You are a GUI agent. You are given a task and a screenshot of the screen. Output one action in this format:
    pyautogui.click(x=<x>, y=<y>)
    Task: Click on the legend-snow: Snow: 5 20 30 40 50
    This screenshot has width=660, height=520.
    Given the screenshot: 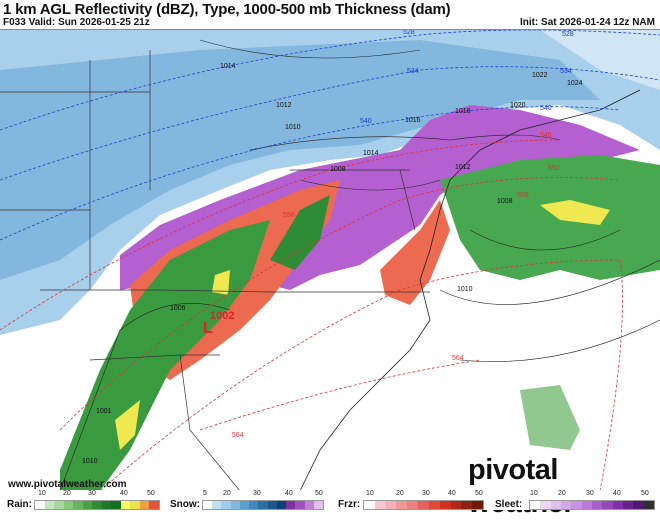 What is the action you would take?
    pyautogui.click(x=247, y=500)
    